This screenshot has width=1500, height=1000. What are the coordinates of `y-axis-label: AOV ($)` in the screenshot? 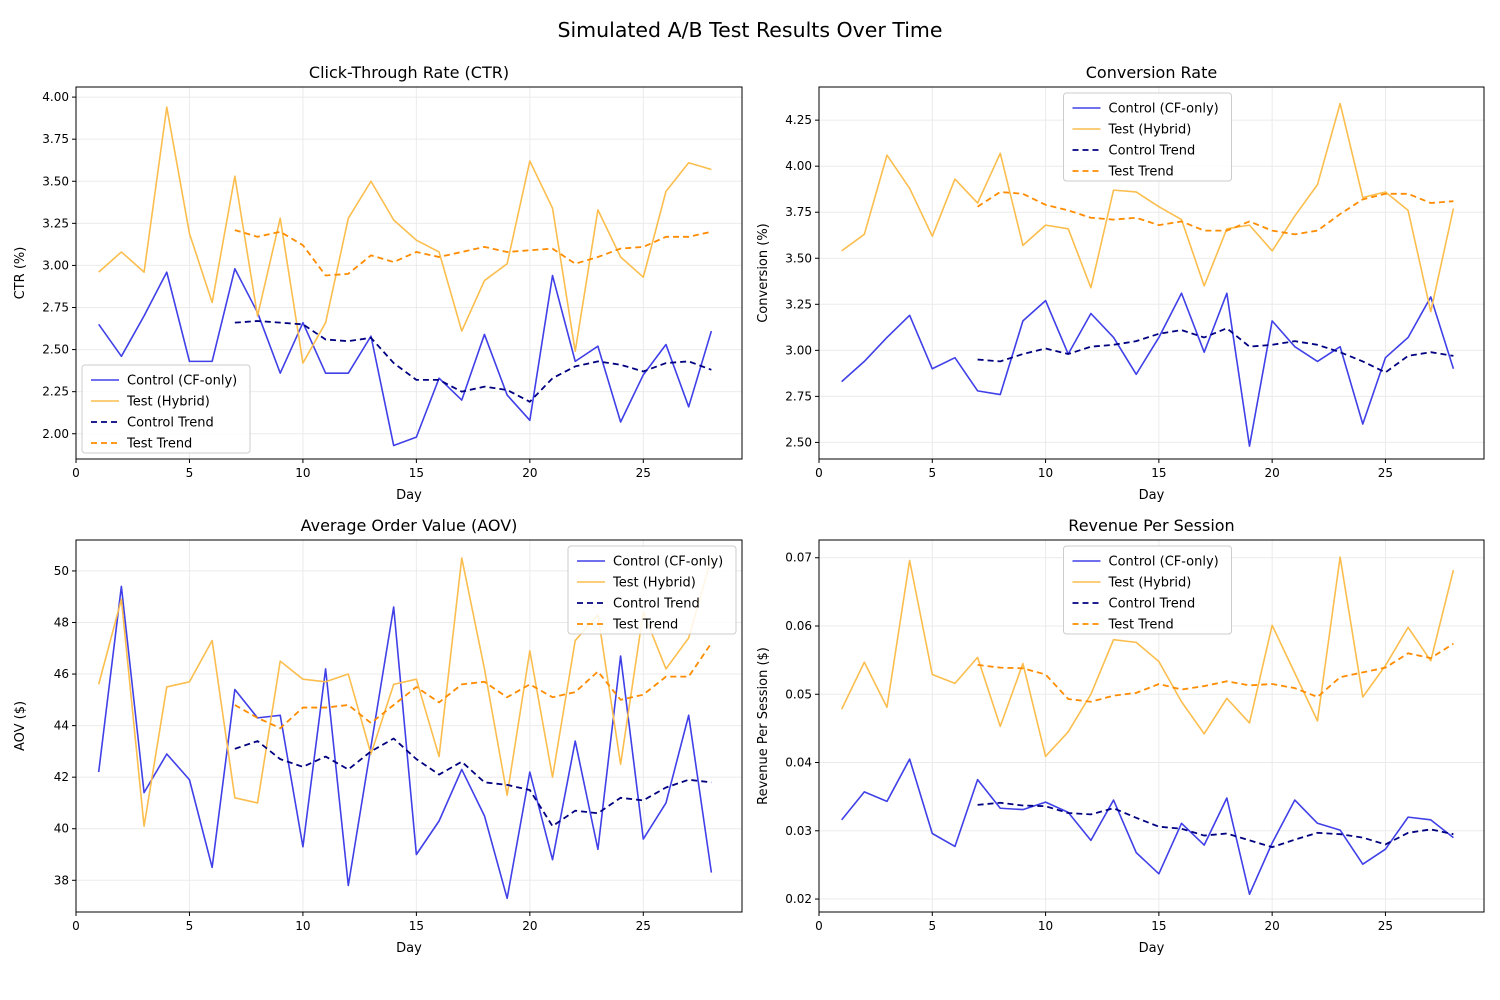 It's located at (20, 726).